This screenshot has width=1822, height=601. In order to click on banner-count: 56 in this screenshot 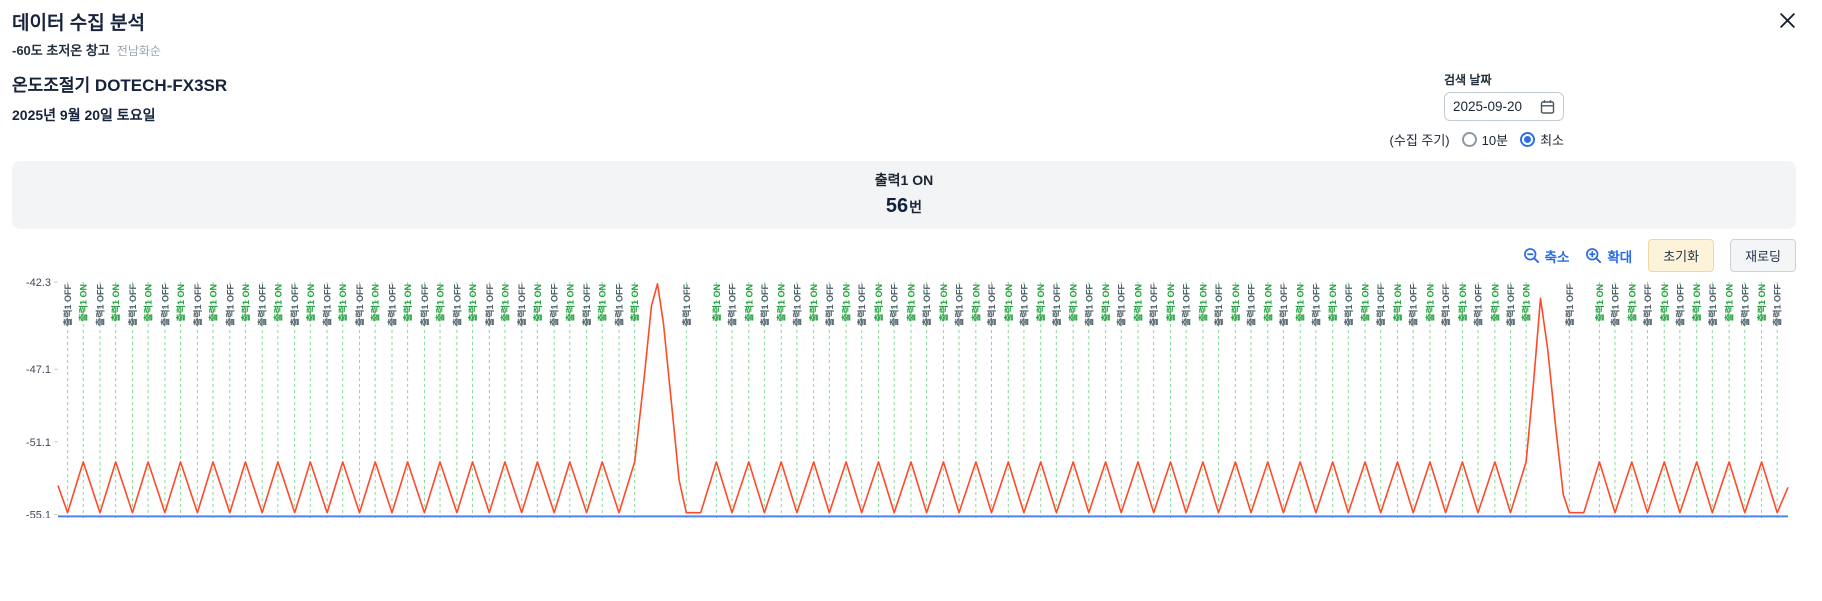, I will do `click(897, 206)`.